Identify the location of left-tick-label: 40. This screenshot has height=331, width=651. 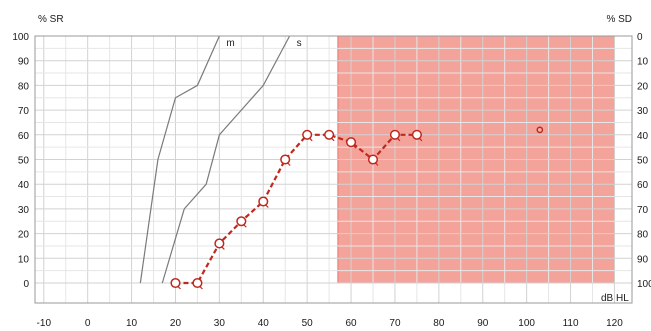
(24, 185).